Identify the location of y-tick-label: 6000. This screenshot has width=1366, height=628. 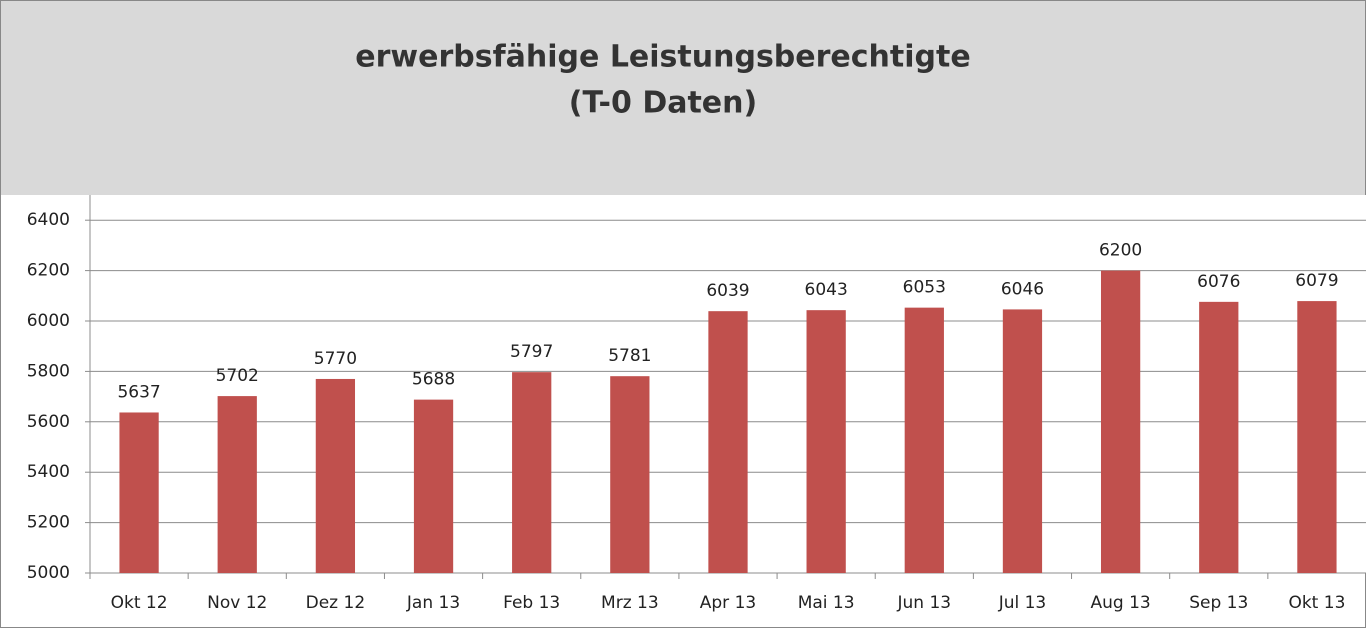
(48, 321).